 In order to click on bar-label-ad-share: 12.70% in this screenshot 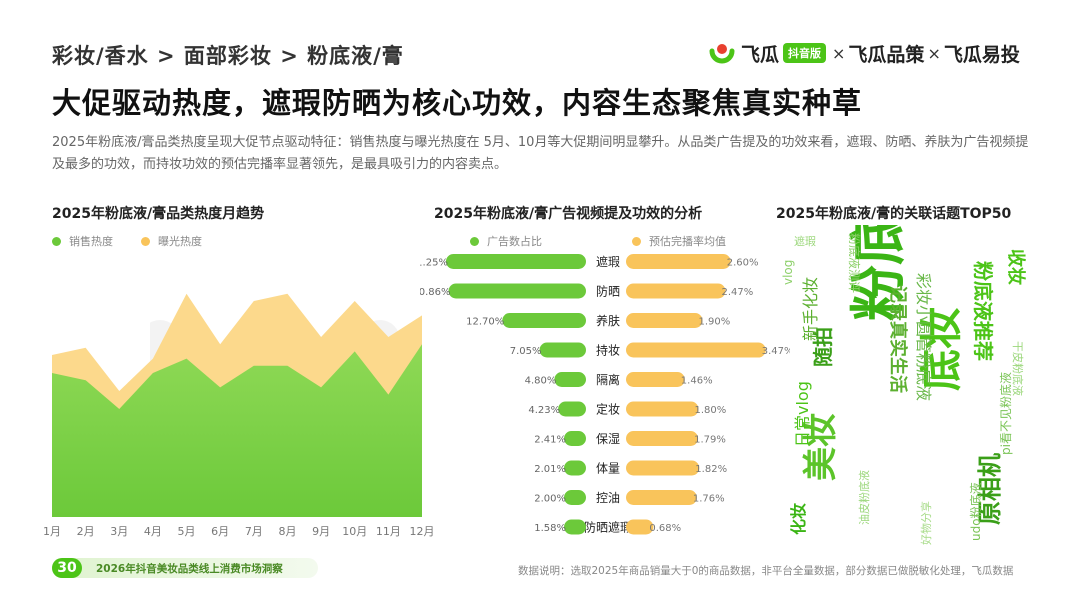, I will do `click(485, 322)`.